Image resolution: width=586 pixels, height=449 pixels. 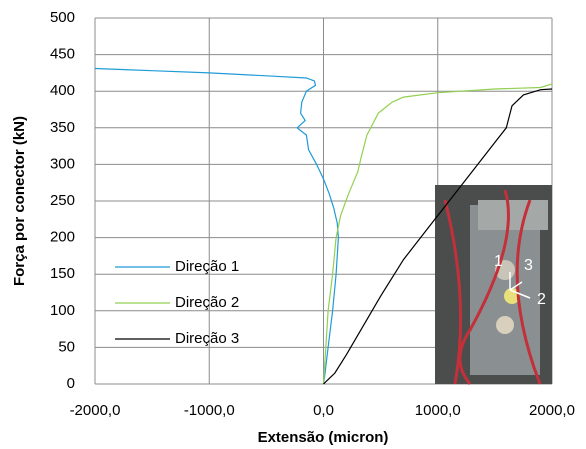 What do you see at coordinates (62, 163) in the screenshot?
I see `y-tick-label: 300` at bounding box center [62, 163].